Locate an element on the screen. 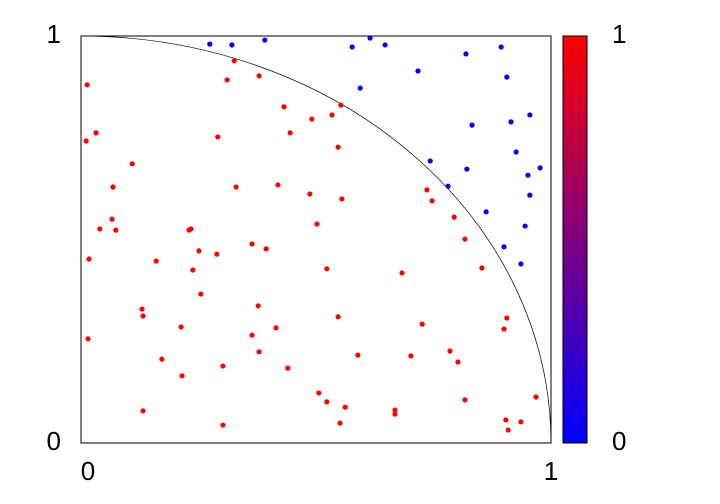 The width and height of the screenshot is (720, 504). y-tick-label: 1 is located at coordinates (54, 34).